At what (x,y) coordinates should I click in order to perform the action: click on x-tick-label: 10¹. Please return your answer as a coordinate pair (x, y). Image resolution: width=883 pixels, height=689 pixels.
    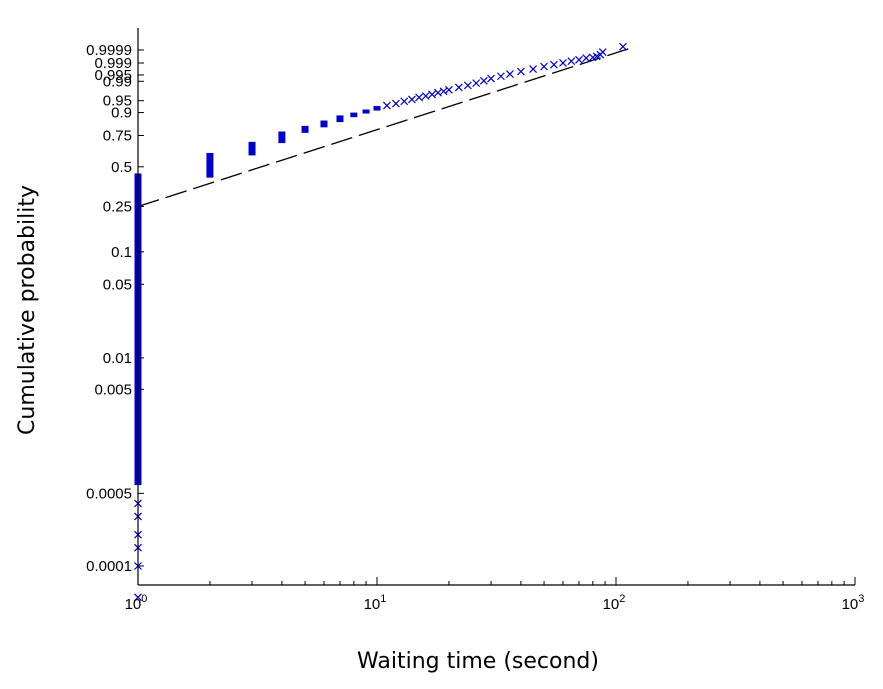
    Looking at the image, I should click on (375, 603).